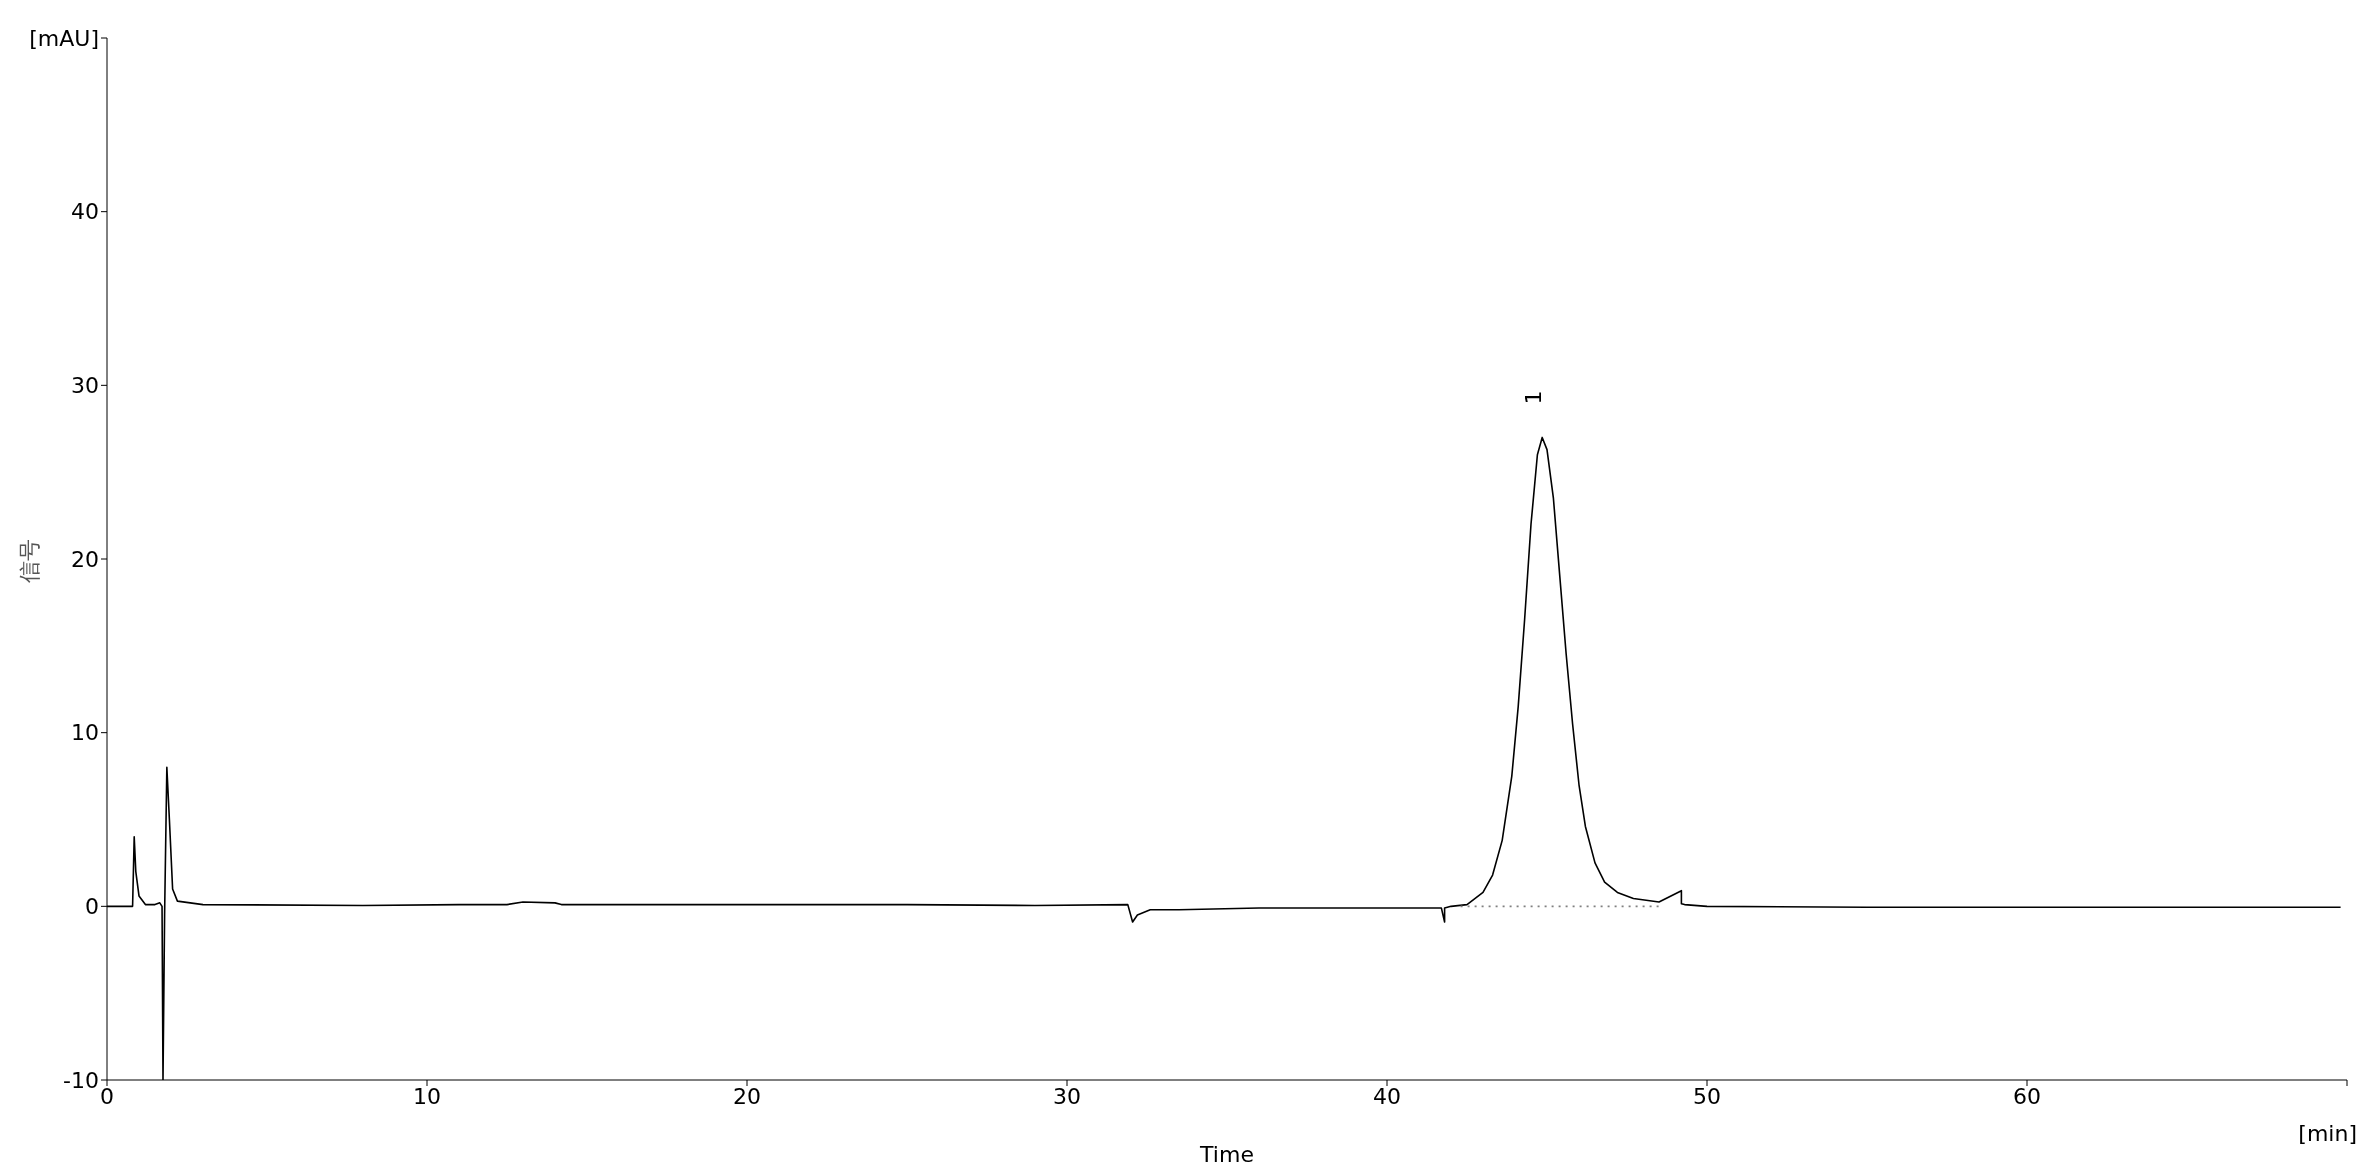 The image size is (2367, 1174). What do you see at coordinates (85, 733) in the screenshot?
I see `y-tick-label: 10` at bounding box center [85, 733].